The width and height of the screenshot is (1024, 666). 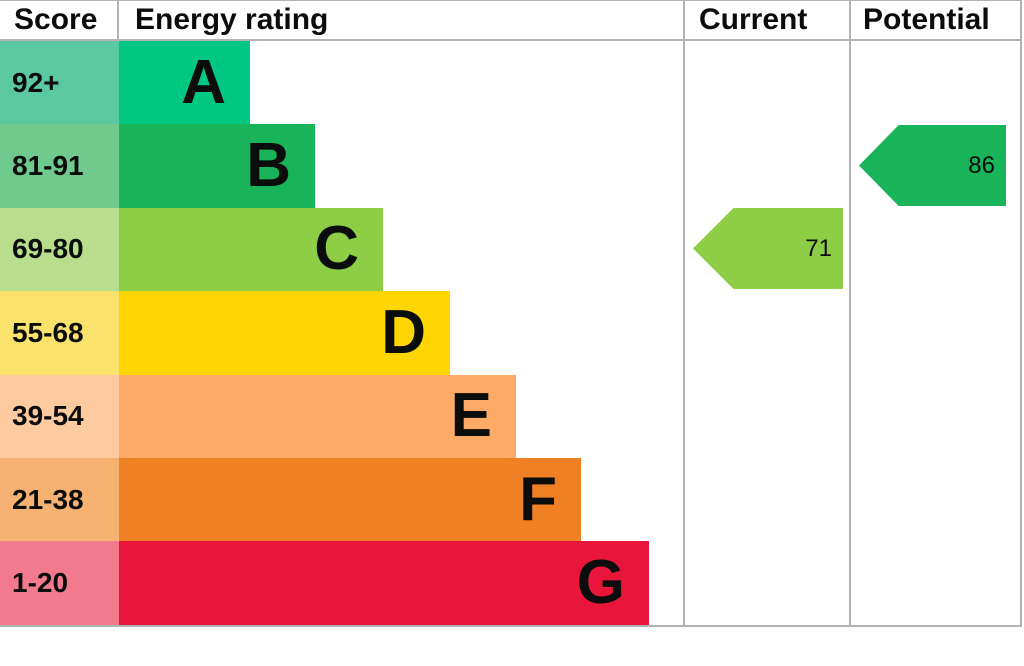 I want to click on potential-value: 86, so click(x=981, y=165).